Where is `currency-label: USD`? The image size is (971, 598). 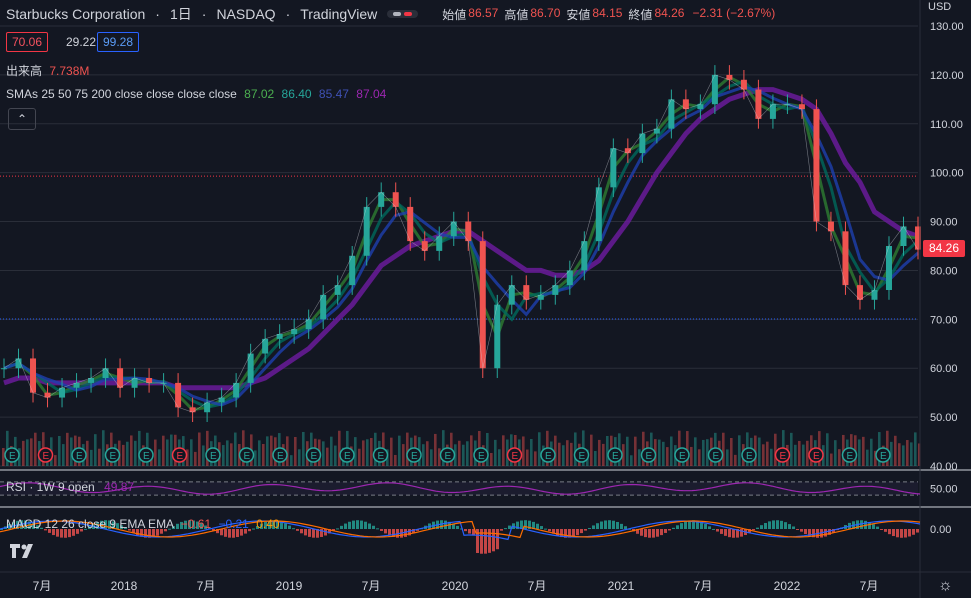 currency-label: USD is located at coordinates (940, 7).